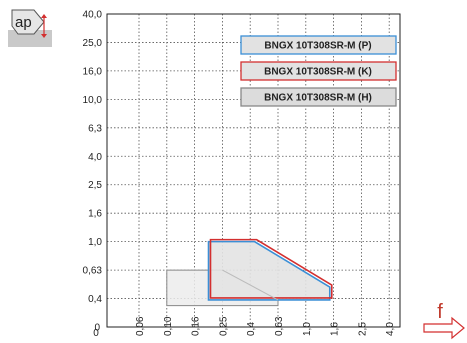 Image resolution: width=467 pixels, height=343 pixels. What do you see at coordinates (93, 271) in the screenshot?
I see `y-tick-label: 0,63` at bounding box center [93, 271].